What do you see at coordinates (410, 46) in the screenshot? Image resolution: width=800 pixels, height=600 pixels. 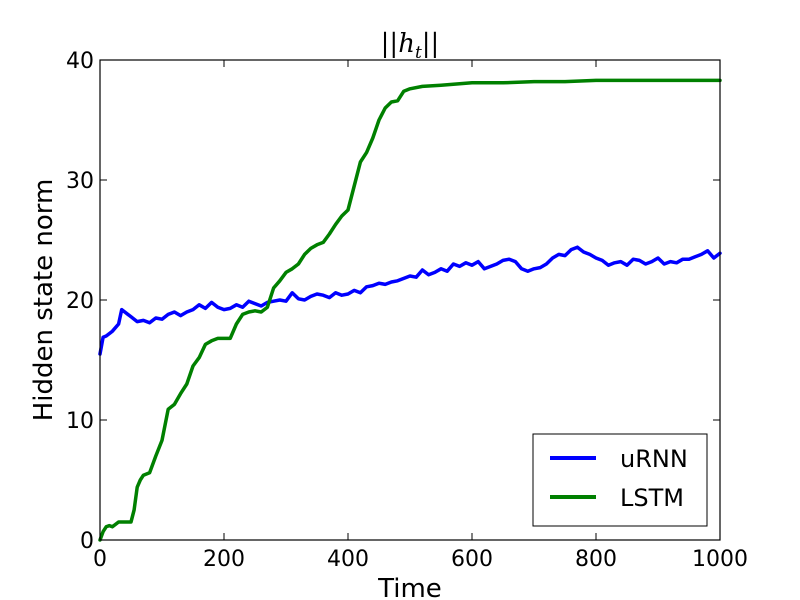 I see `chart-title: ||ht||` at bounding box center [410, 46].